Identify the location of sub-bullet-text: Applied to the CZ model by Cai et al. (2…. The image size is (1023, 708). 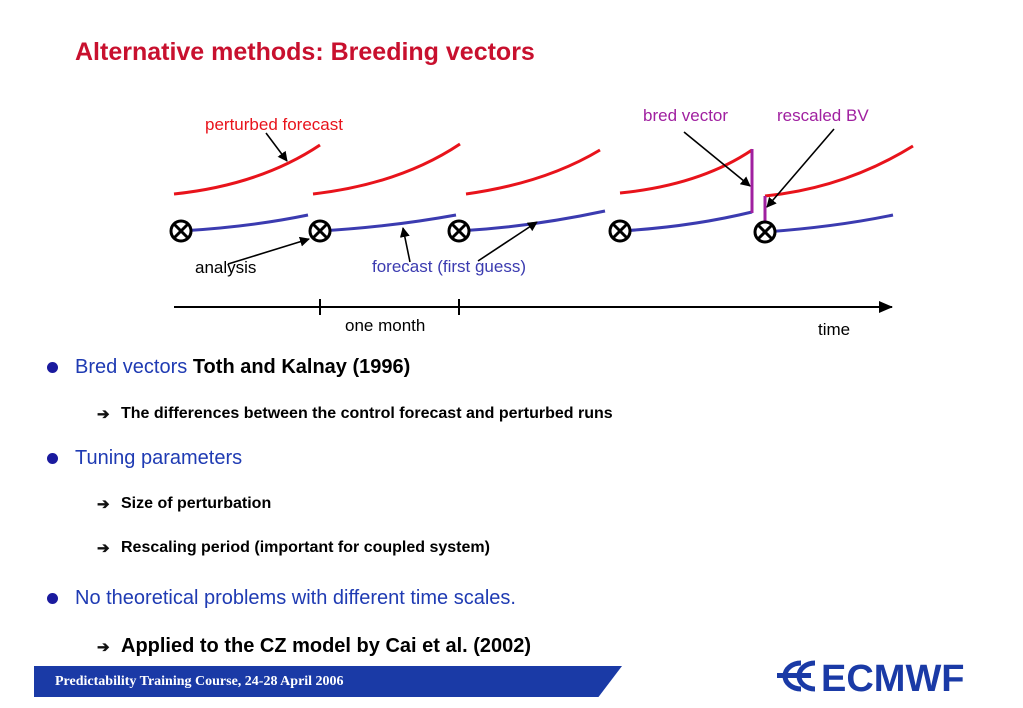
(326, 646).